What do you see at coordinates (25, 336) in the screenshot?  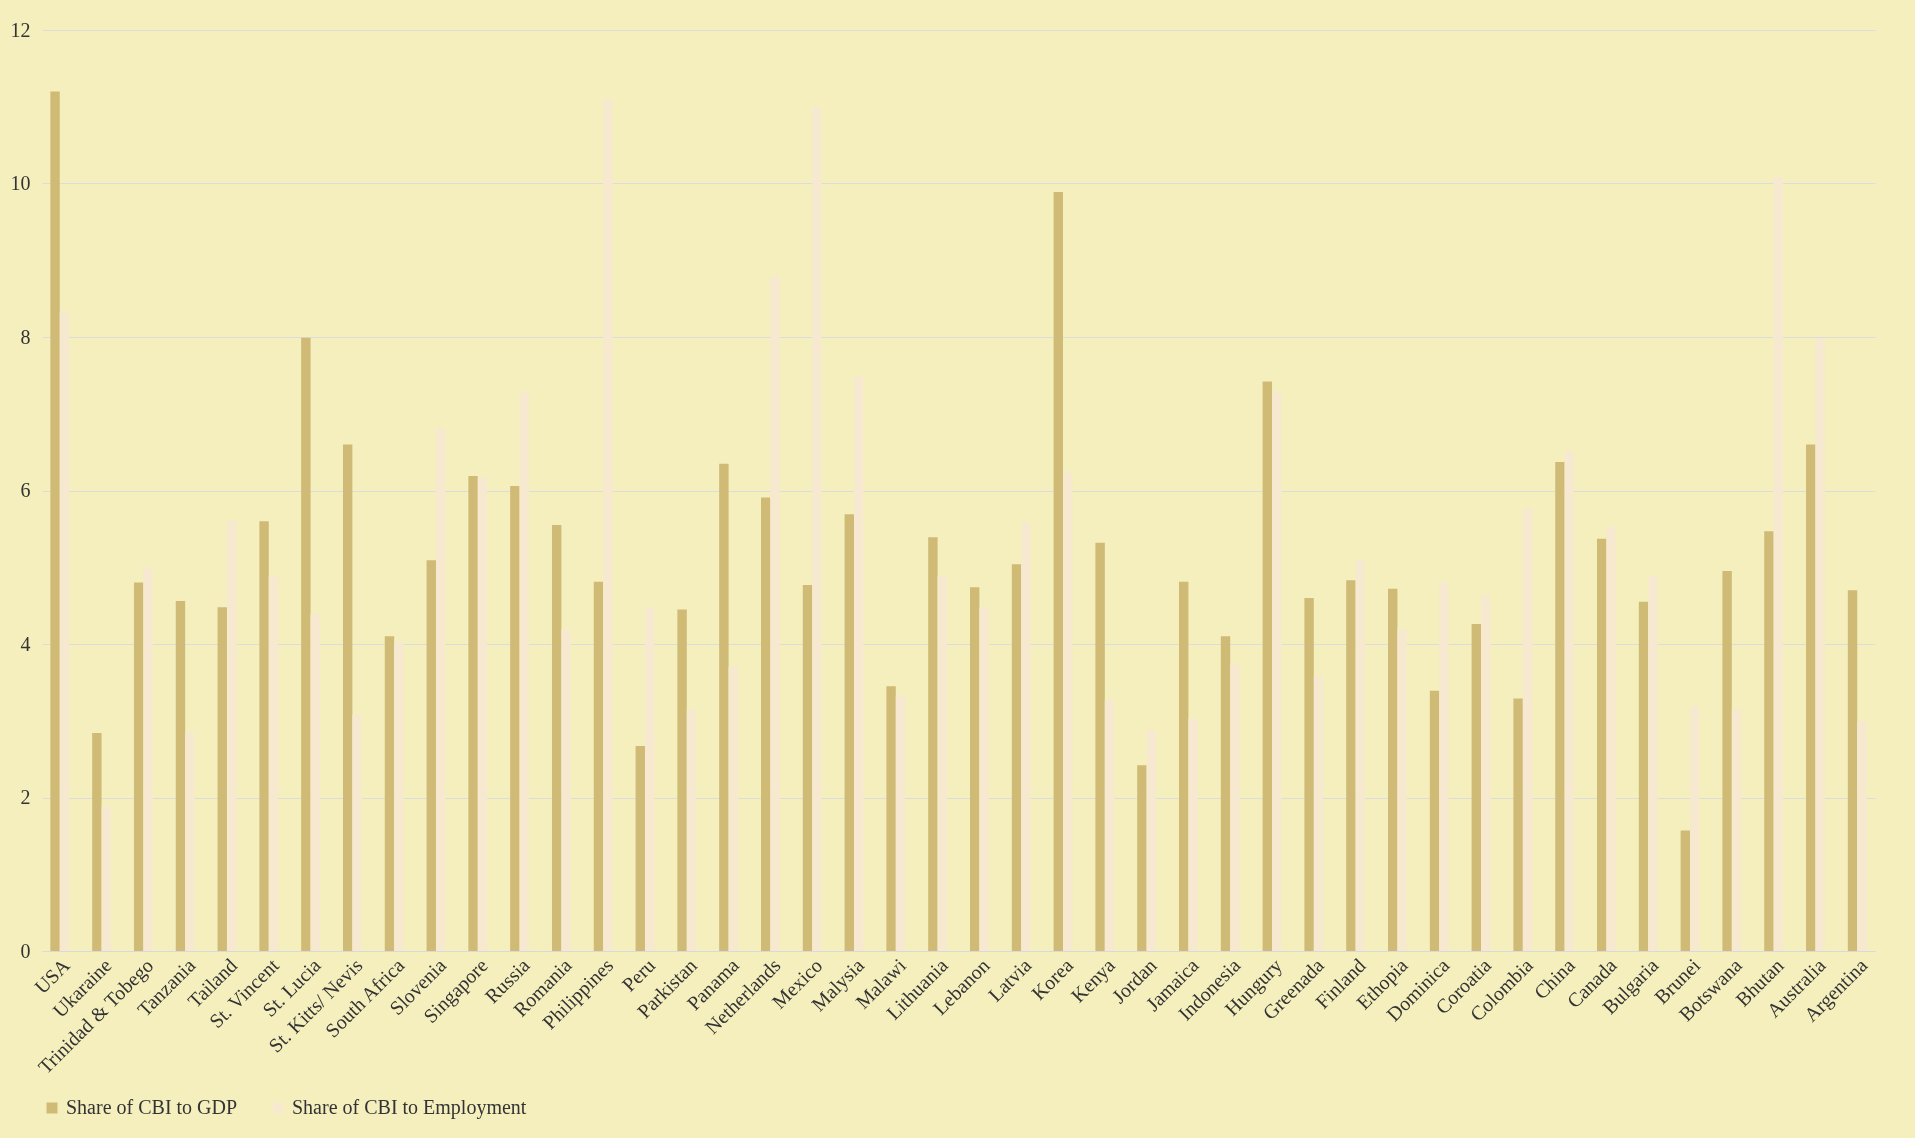 I see `y-tick-label: 8` at bounding box center [25, 336].